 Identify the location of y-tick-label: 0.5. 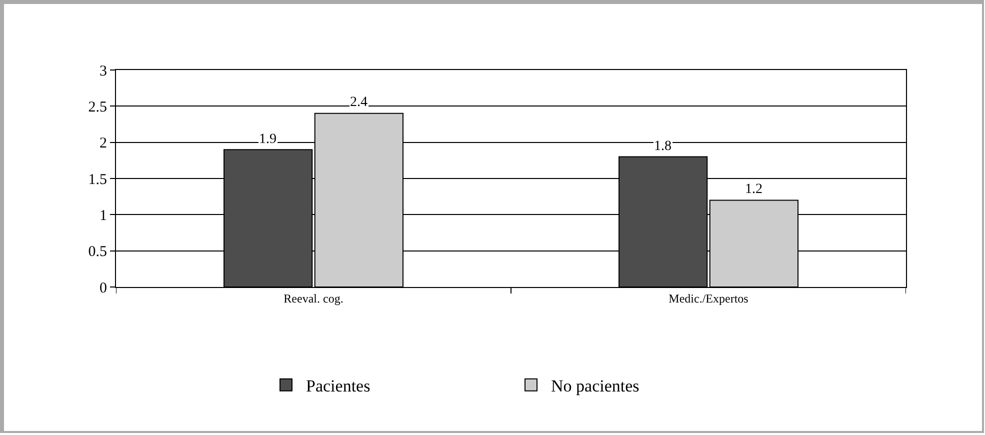
(97, 252).